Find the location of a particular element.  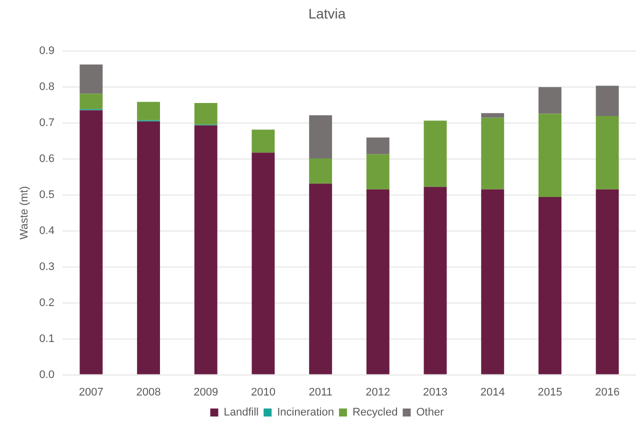

y-tick-label: 0.1 is located at coordinates (46, 338).